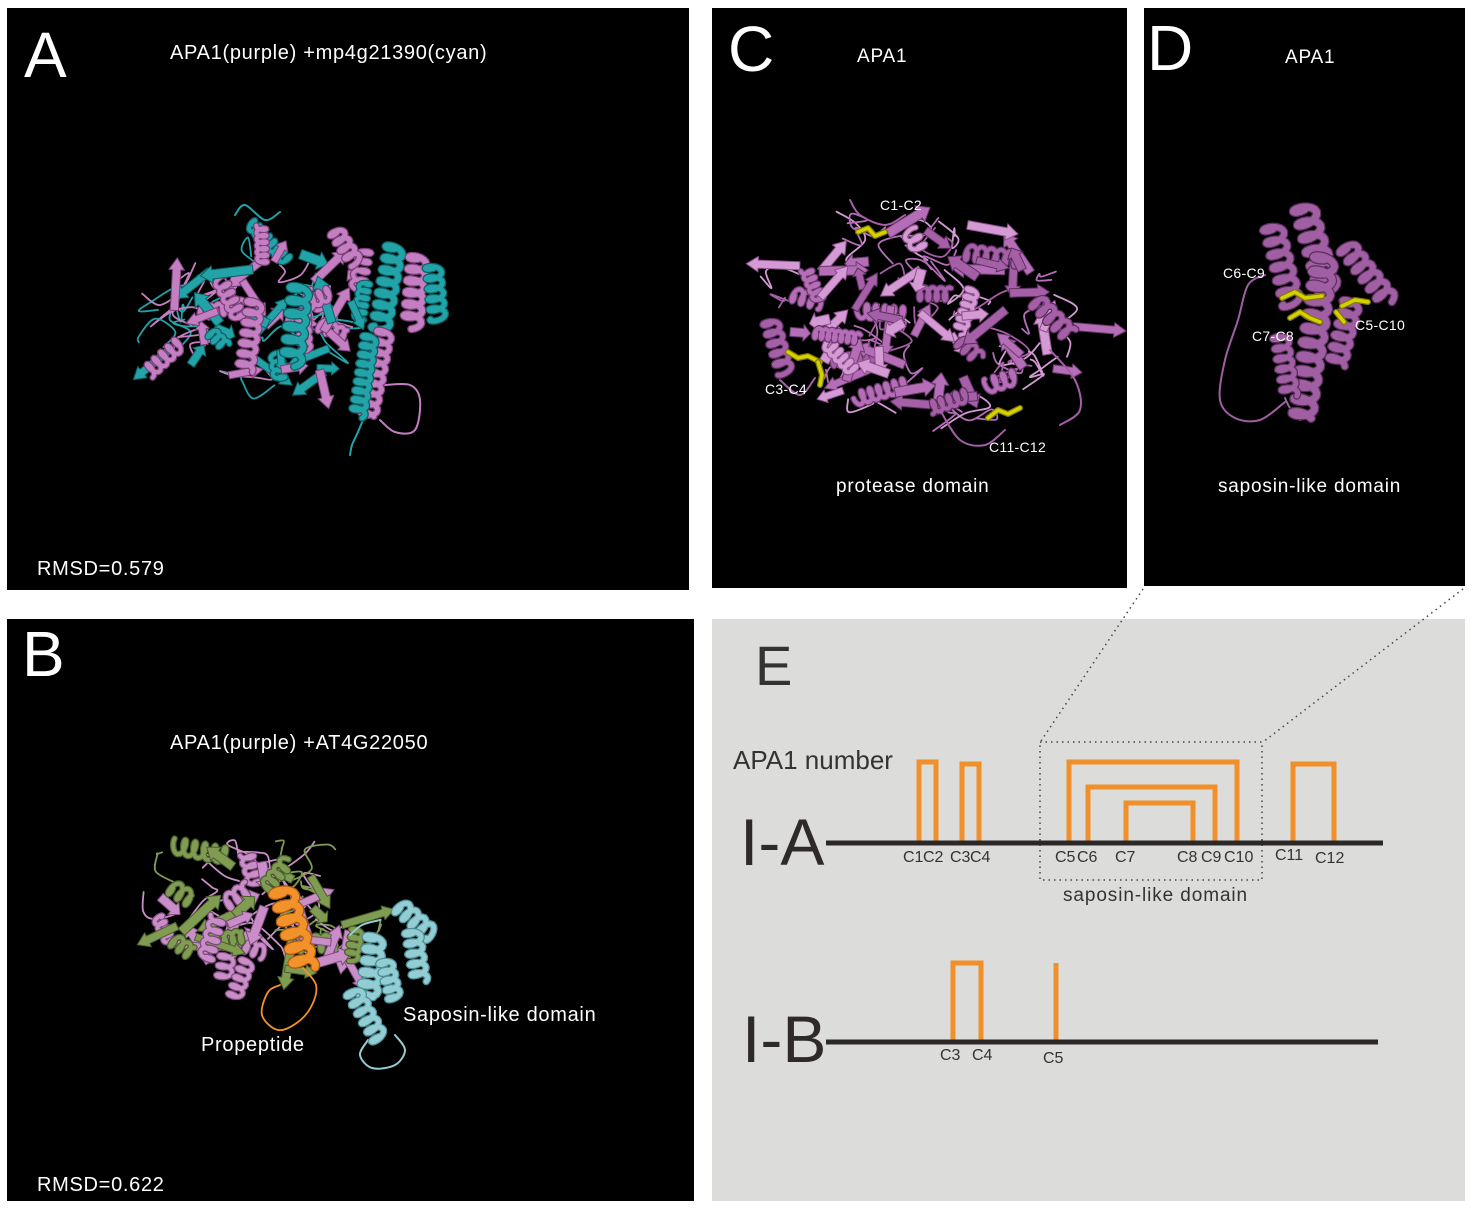  I want to click on cysteine-label: C2, so click(933, 857).